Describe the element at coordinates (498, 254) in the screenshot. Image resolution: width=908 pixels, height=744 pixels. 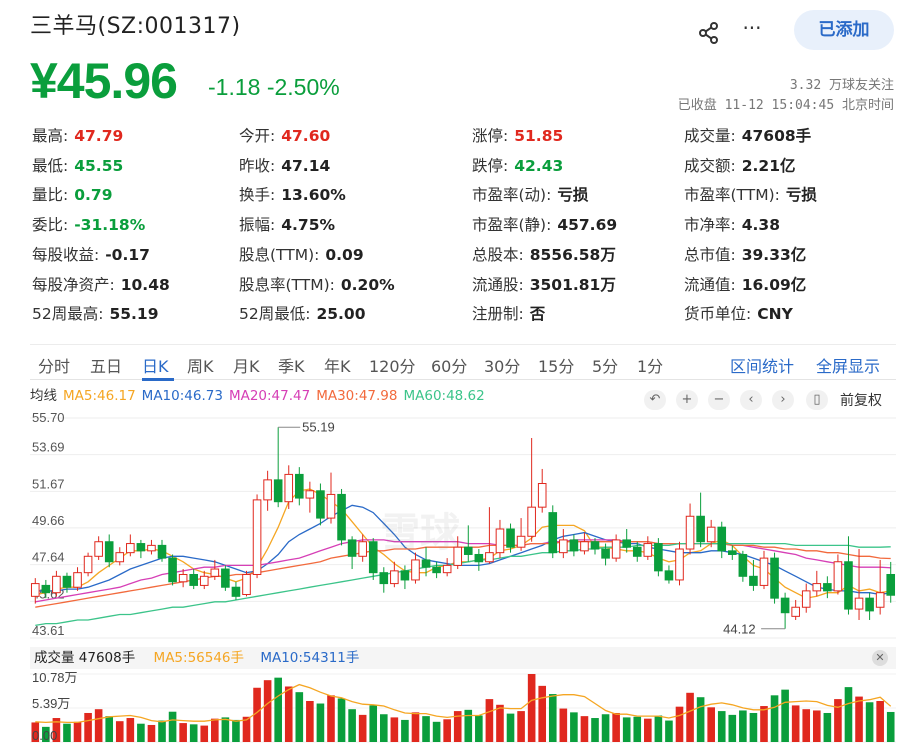
I see `stat-label: 总股本:` at that location.